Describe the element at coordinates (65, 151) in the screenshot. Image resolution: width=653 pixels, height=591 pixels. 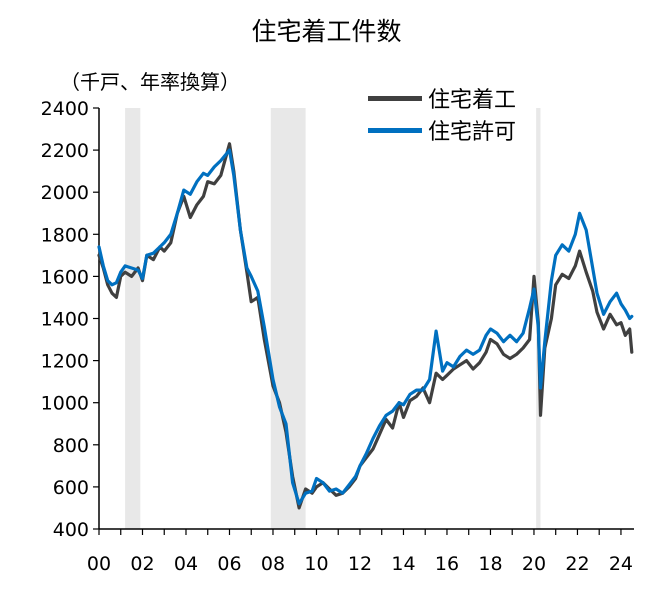
I see `y-tick-label-2200: 2200` at that location.